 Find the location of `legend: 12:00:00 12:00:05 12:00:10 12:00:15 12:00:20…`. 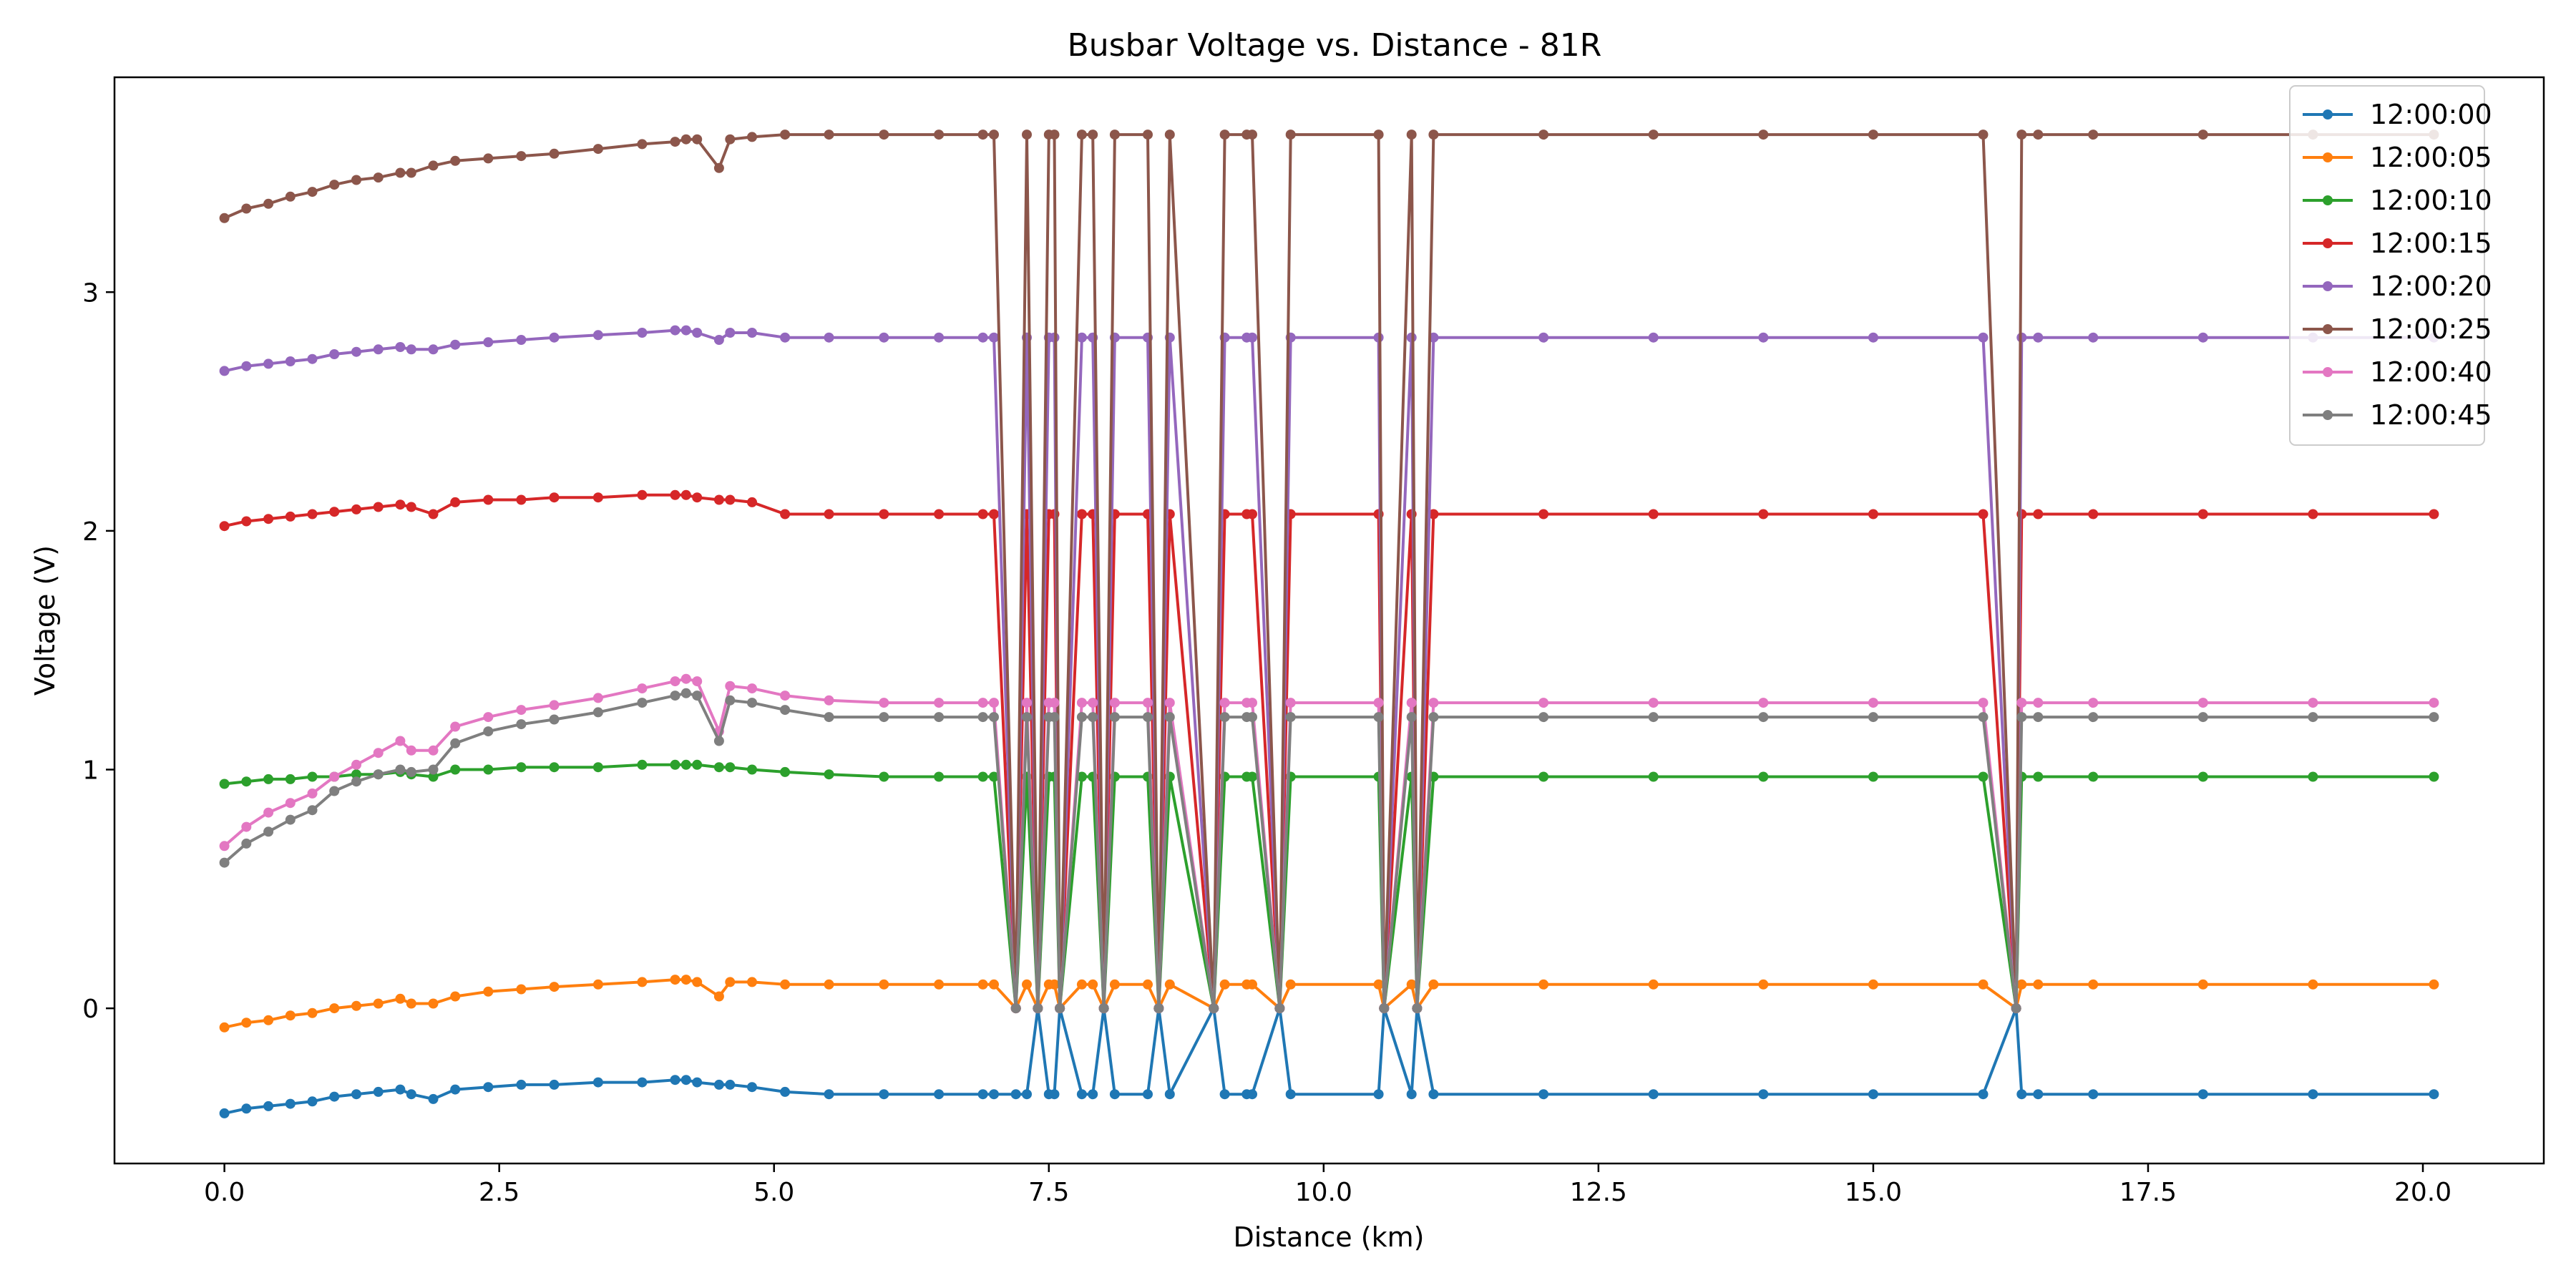

legend: 12:00:00 12:00:05 12:00:10 12:00:15 12:00:20… is located at coordinates (2390, 265).